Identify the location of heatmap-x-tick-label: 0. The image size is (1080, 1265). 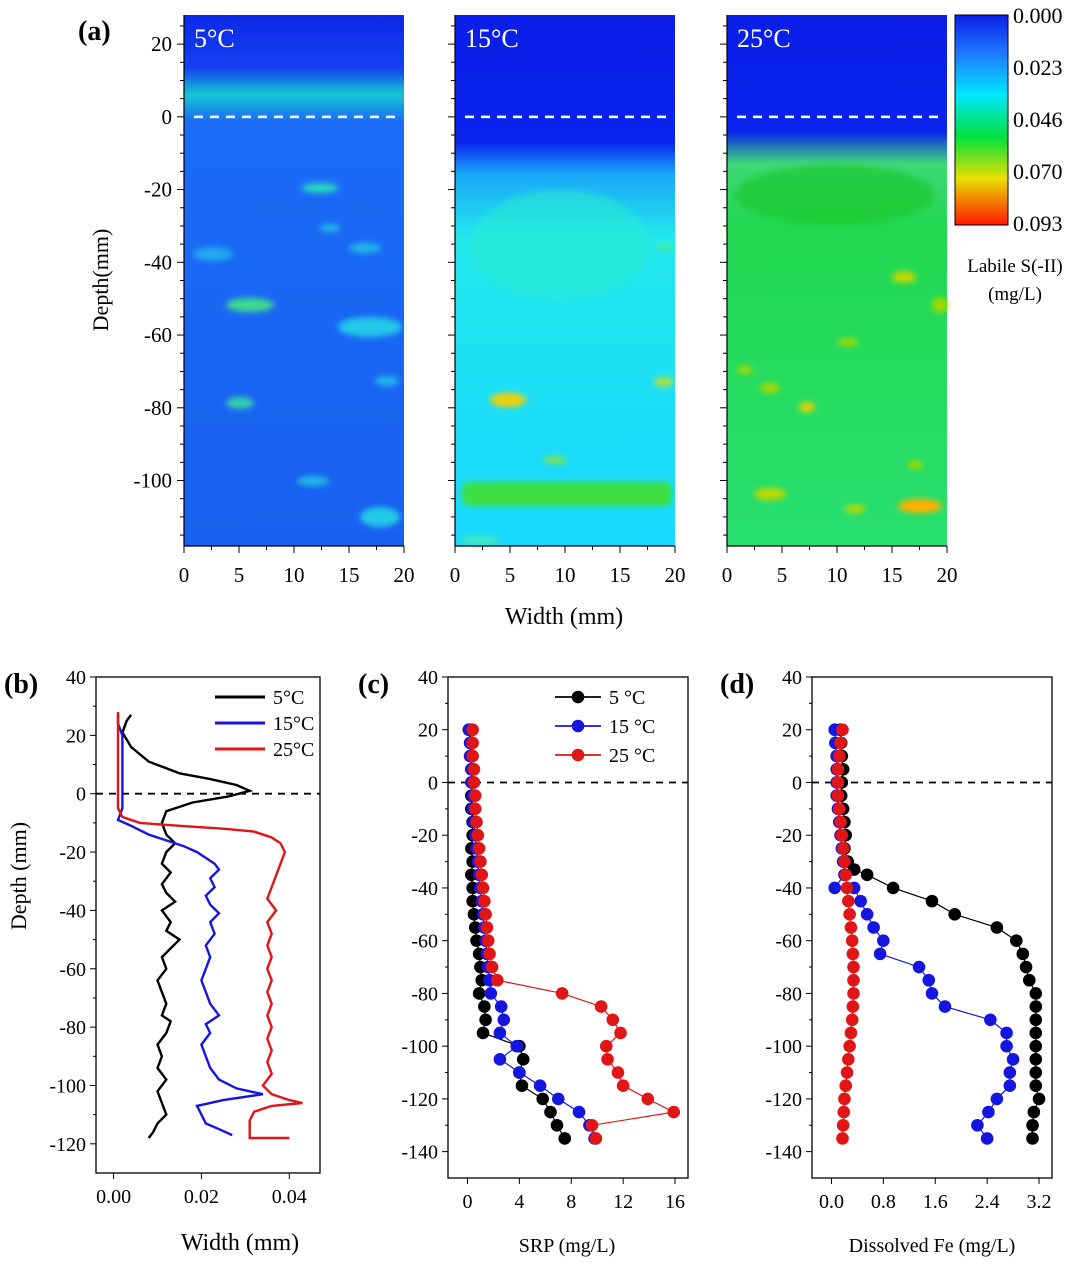
(727, 575).